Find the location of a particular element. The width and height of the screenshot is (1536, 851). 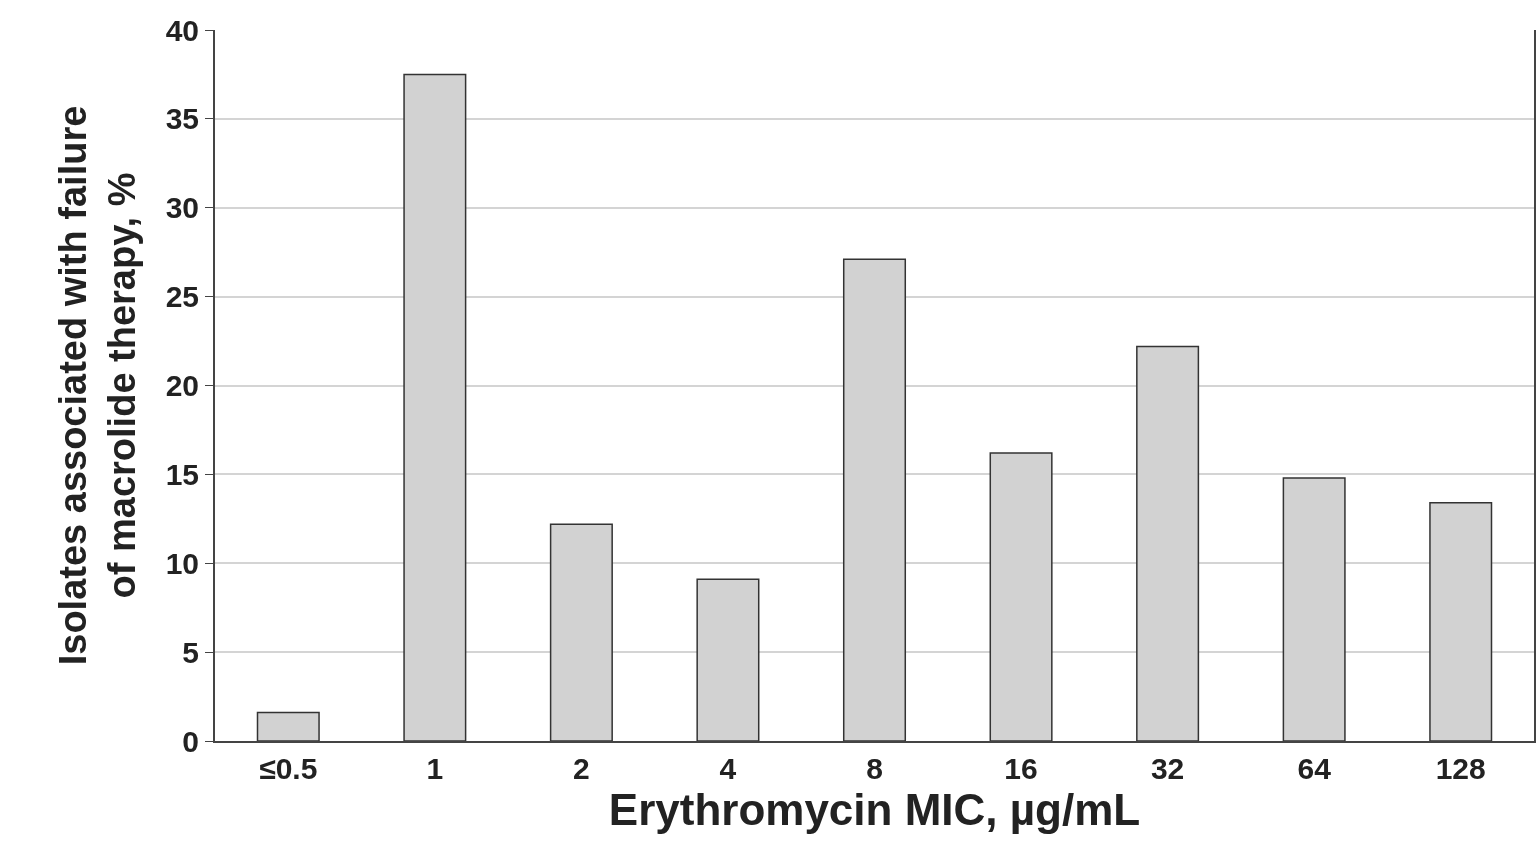

x-tick-label: 2 is located at coordinates (581, 768).